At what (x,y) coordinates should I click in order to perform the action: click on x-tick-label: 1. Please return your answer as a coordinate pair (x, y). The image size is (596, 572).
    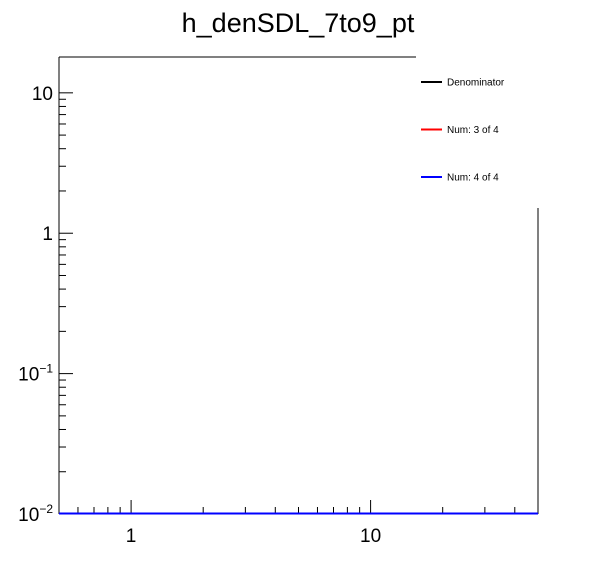
    Looking at the image, I should click on (131, 536).